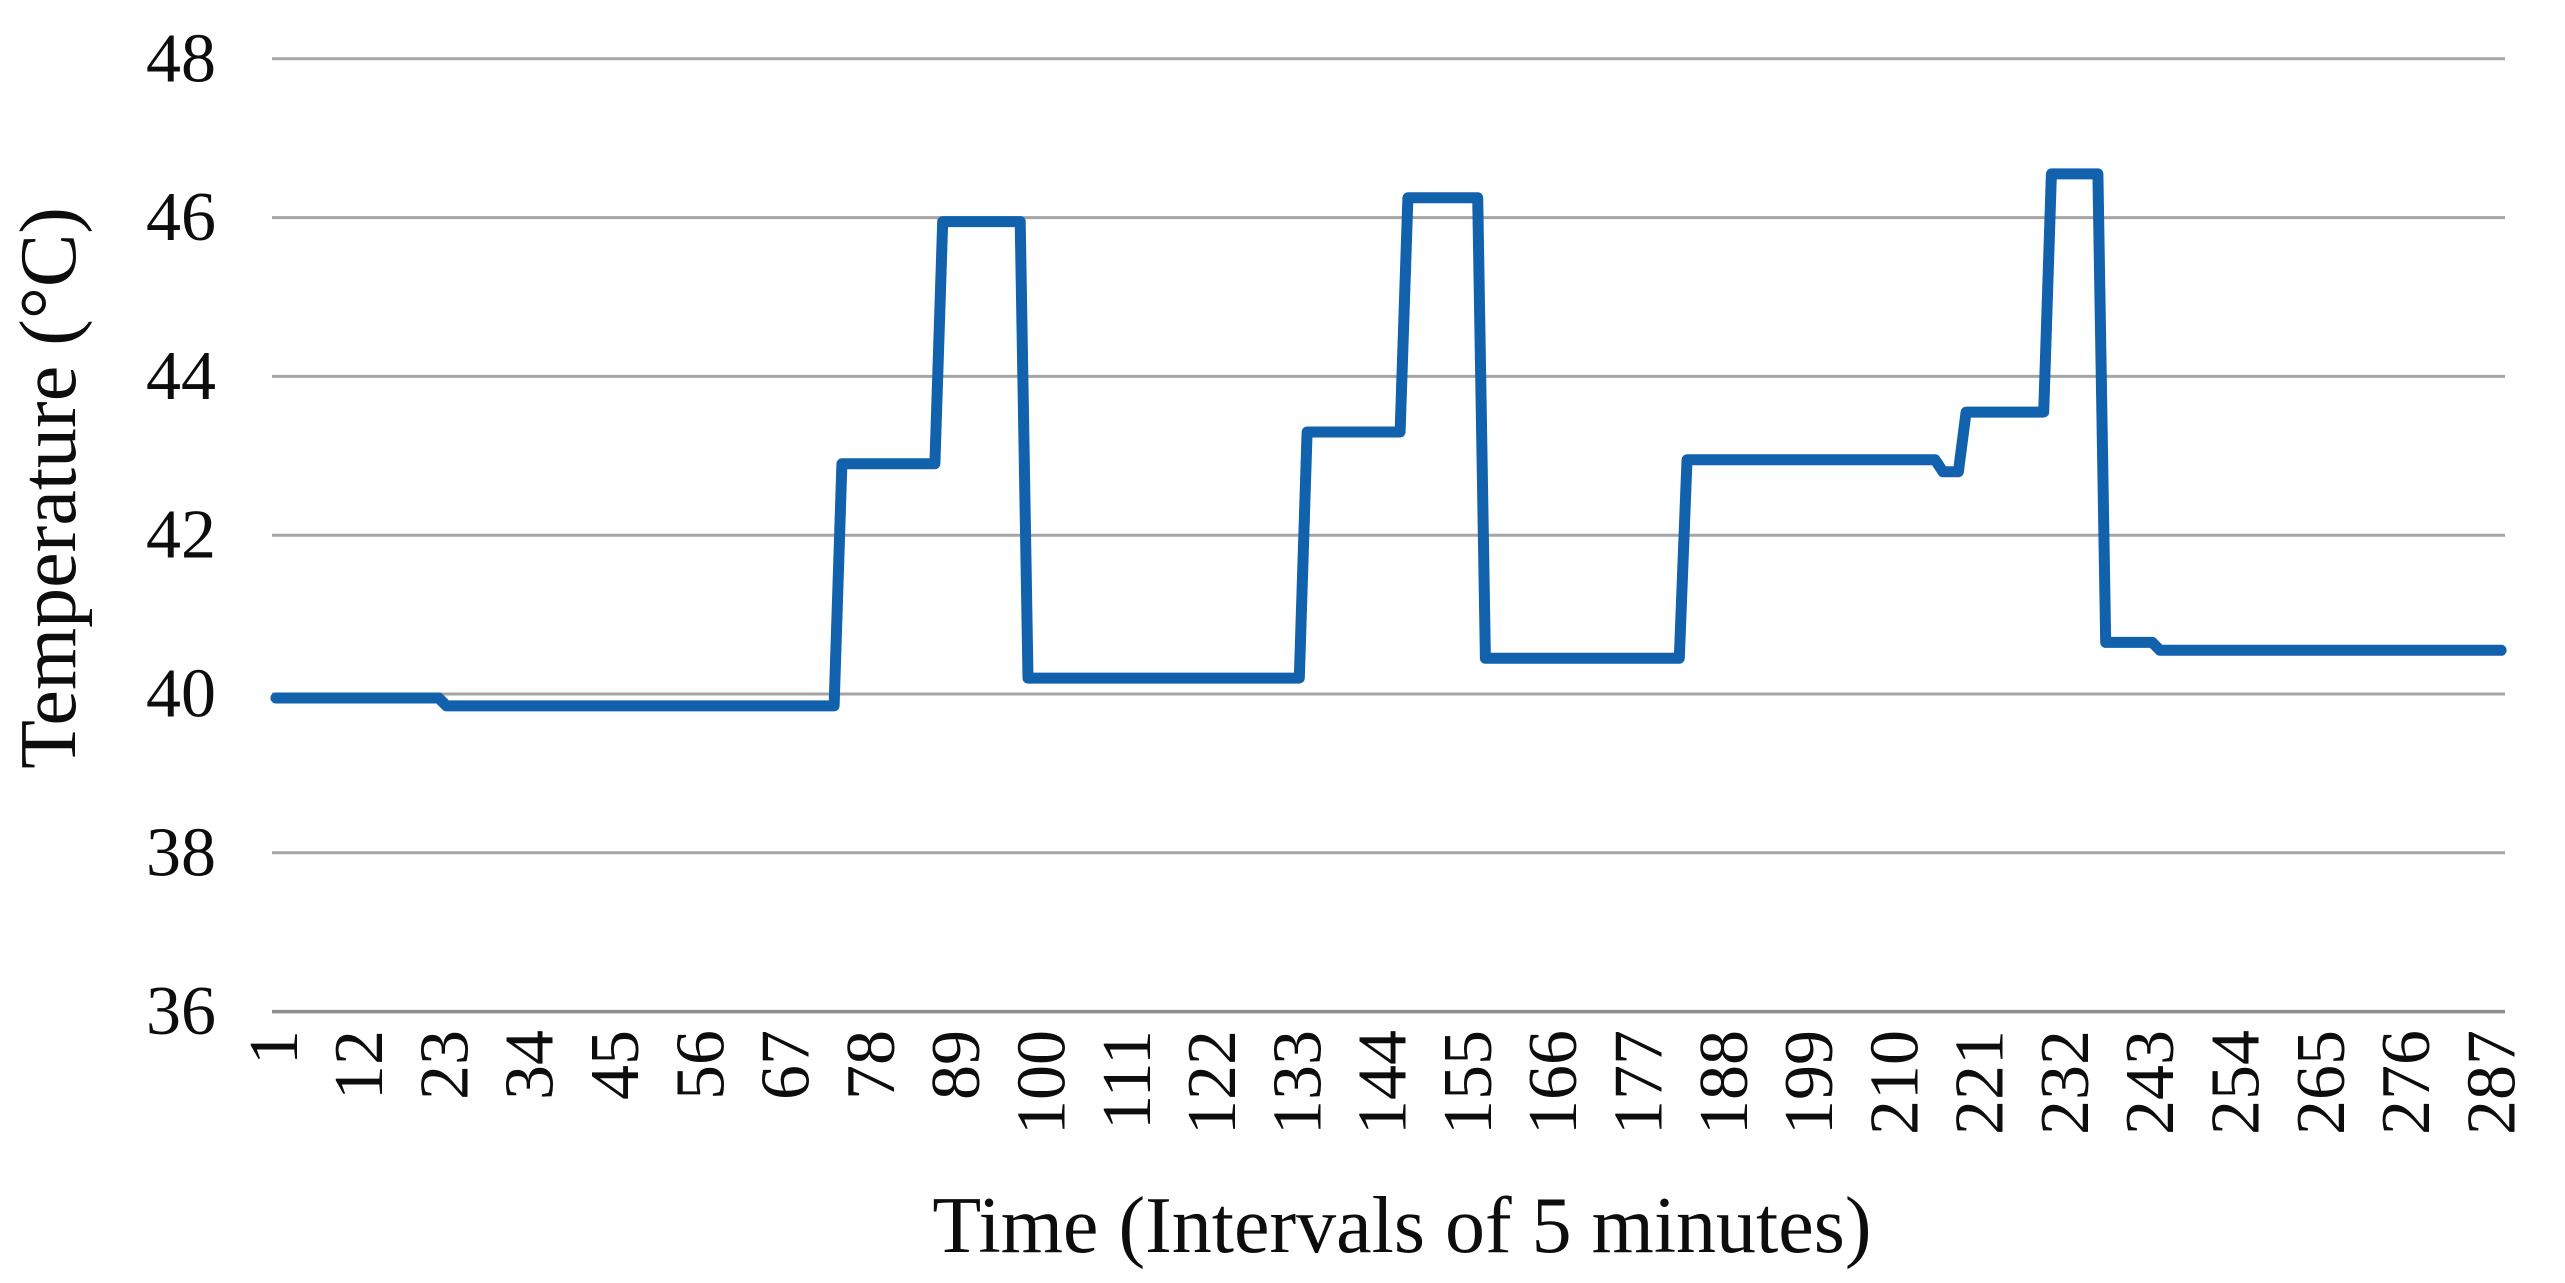 The image size is (2565, 1283). Describe the element at coordinates (181, 694) in the screenshot. I see `y-tick-label: 40` at that location.